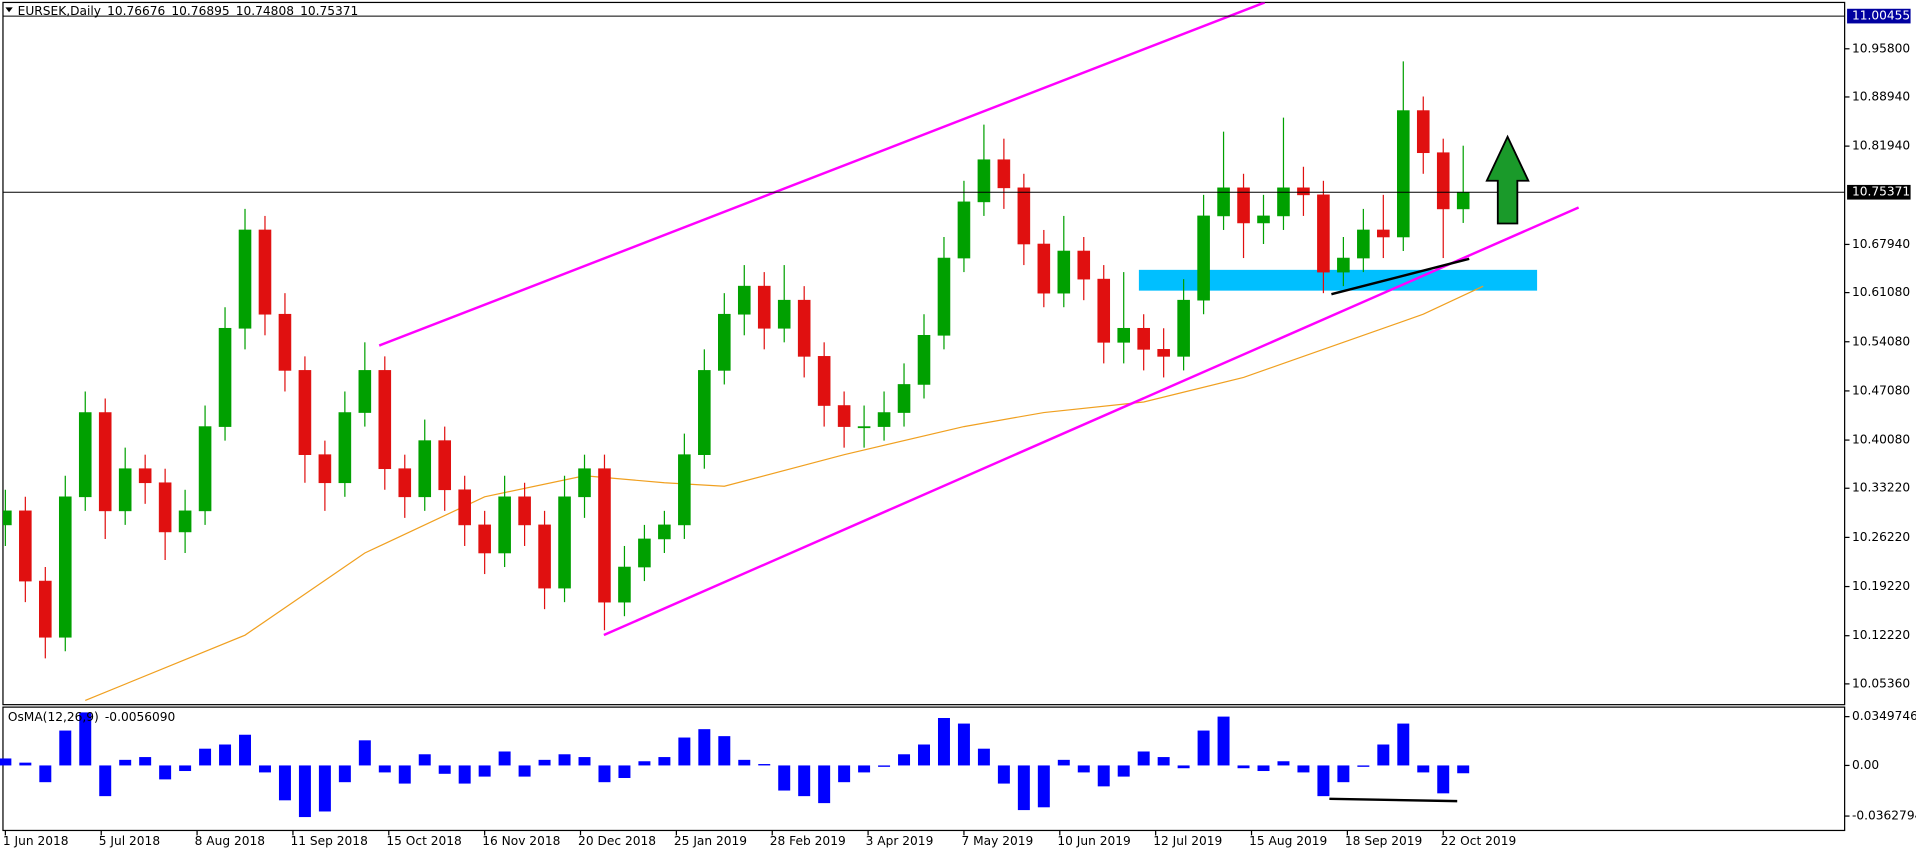 This screenshot has width=1916, height=850. What do you see at coordinates (1881, 390) in the screenshot?
I see `y-tick-label: 10.47080` at bounding box center [1881, 390].